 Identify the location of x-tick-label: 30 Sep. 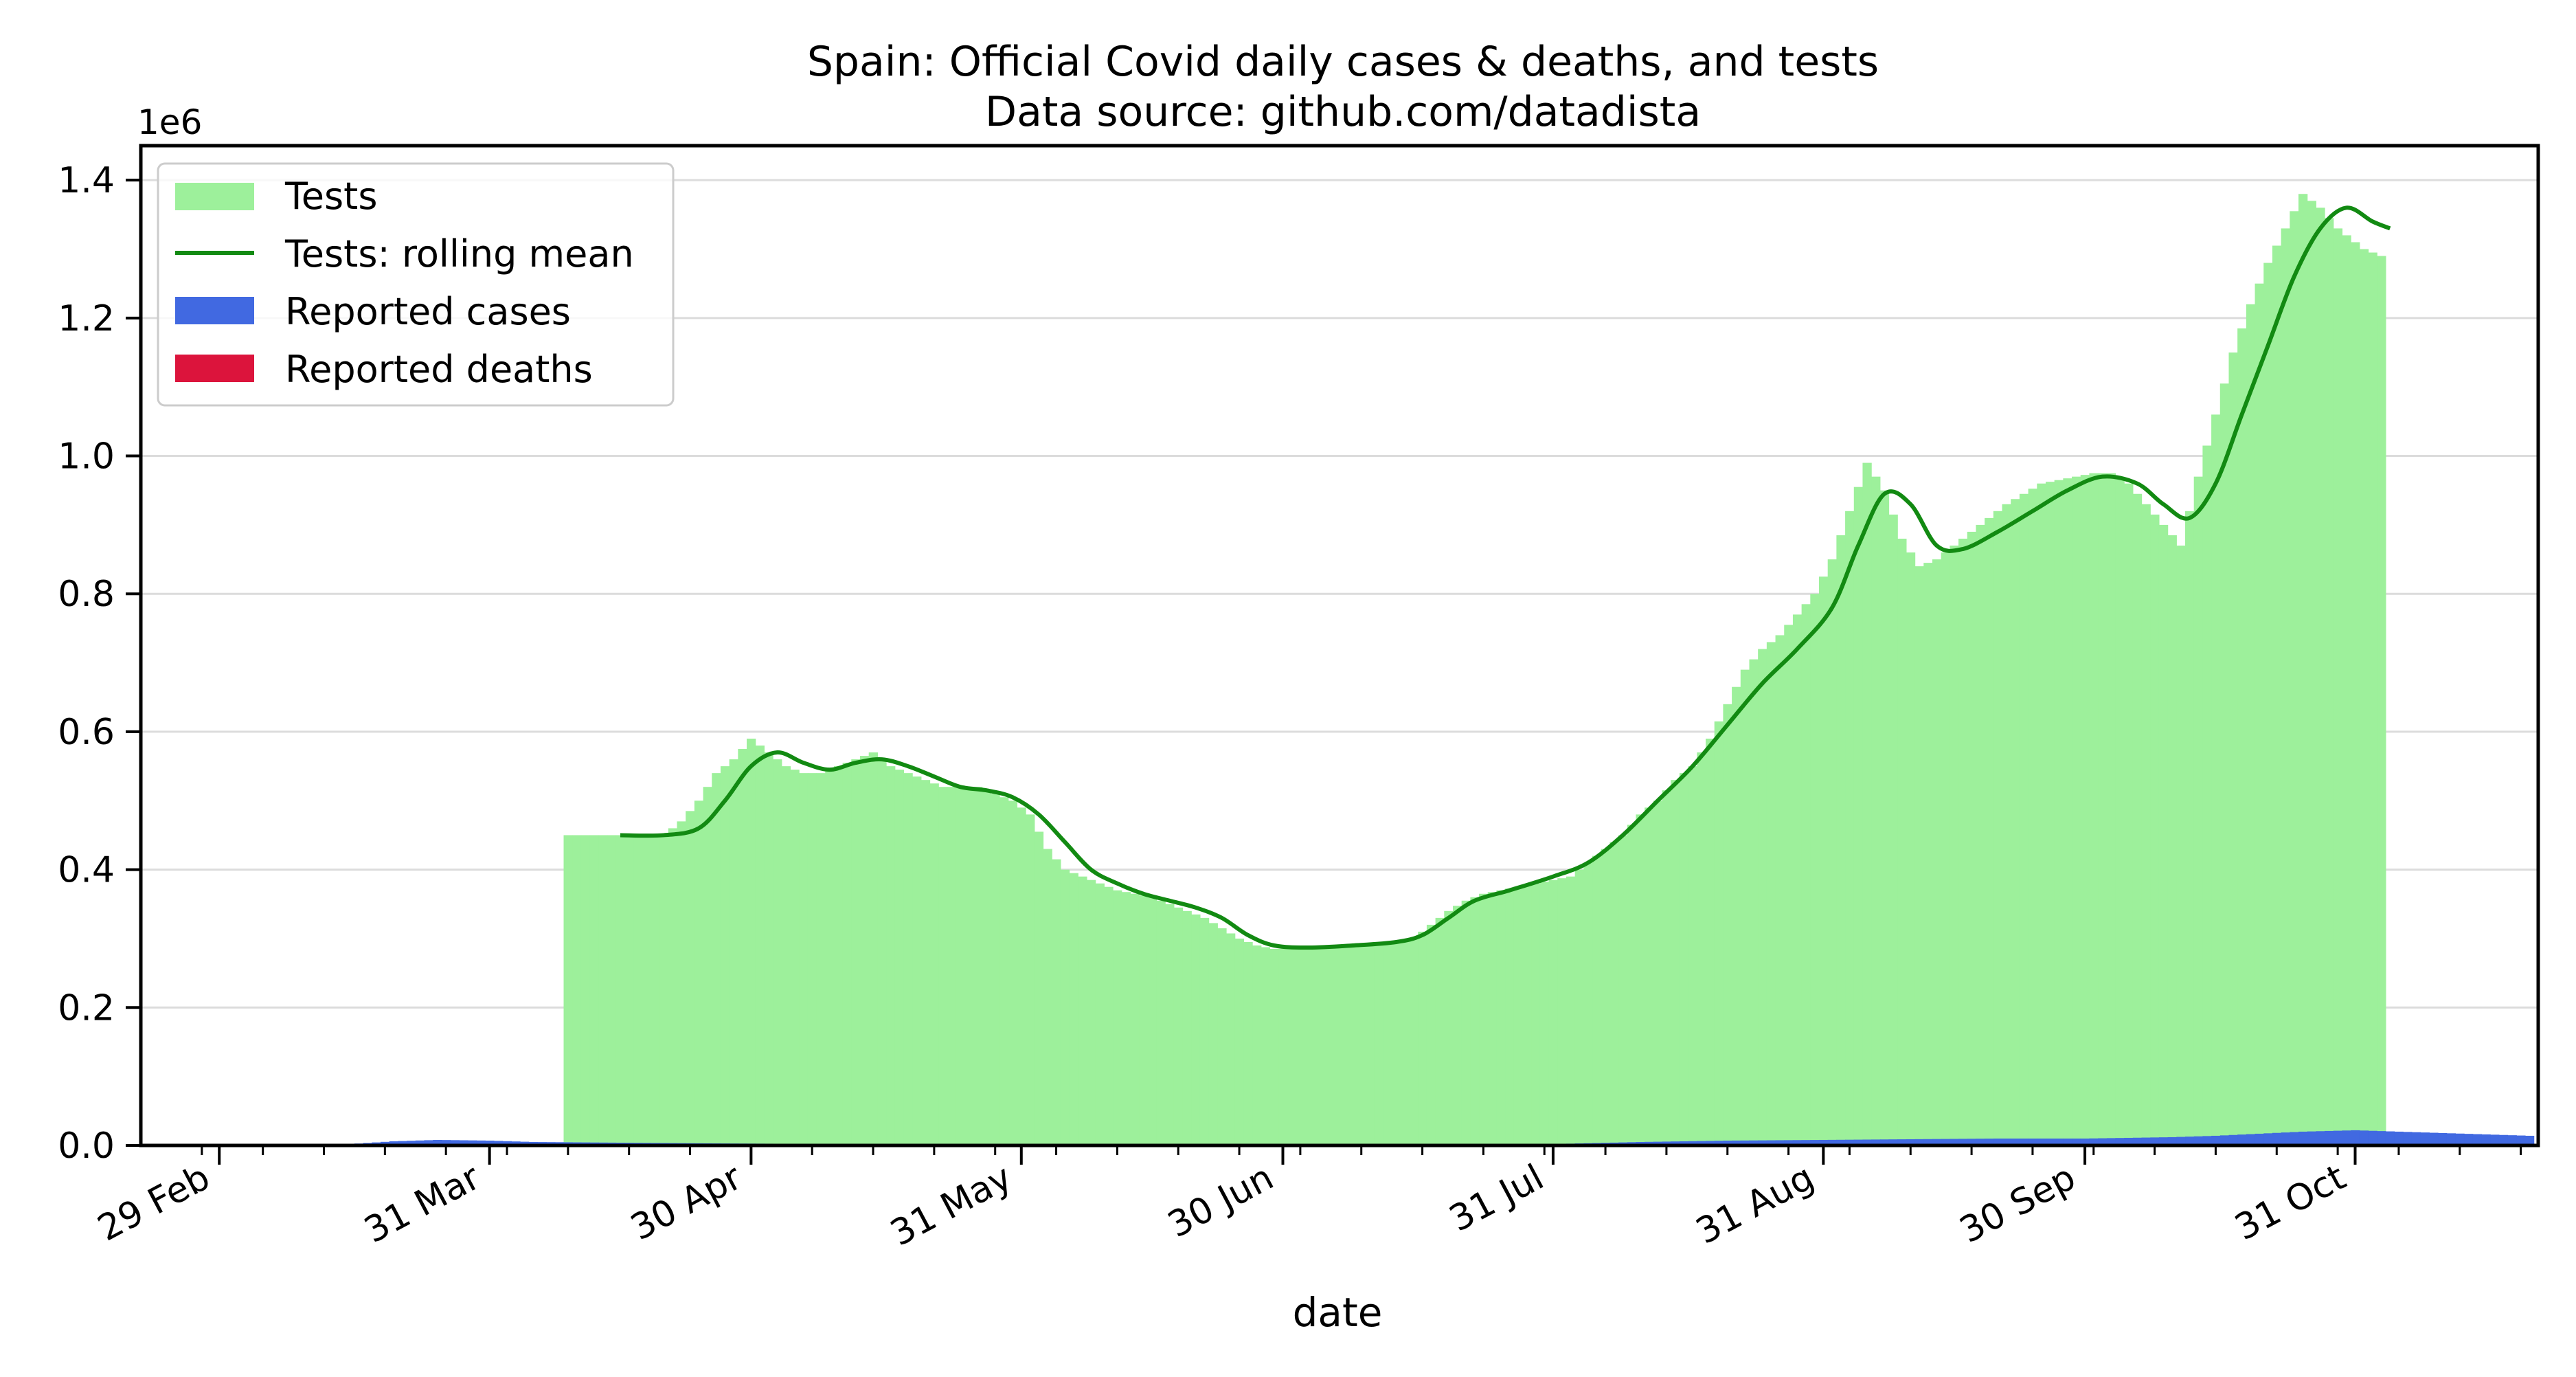
(2017, 1204).